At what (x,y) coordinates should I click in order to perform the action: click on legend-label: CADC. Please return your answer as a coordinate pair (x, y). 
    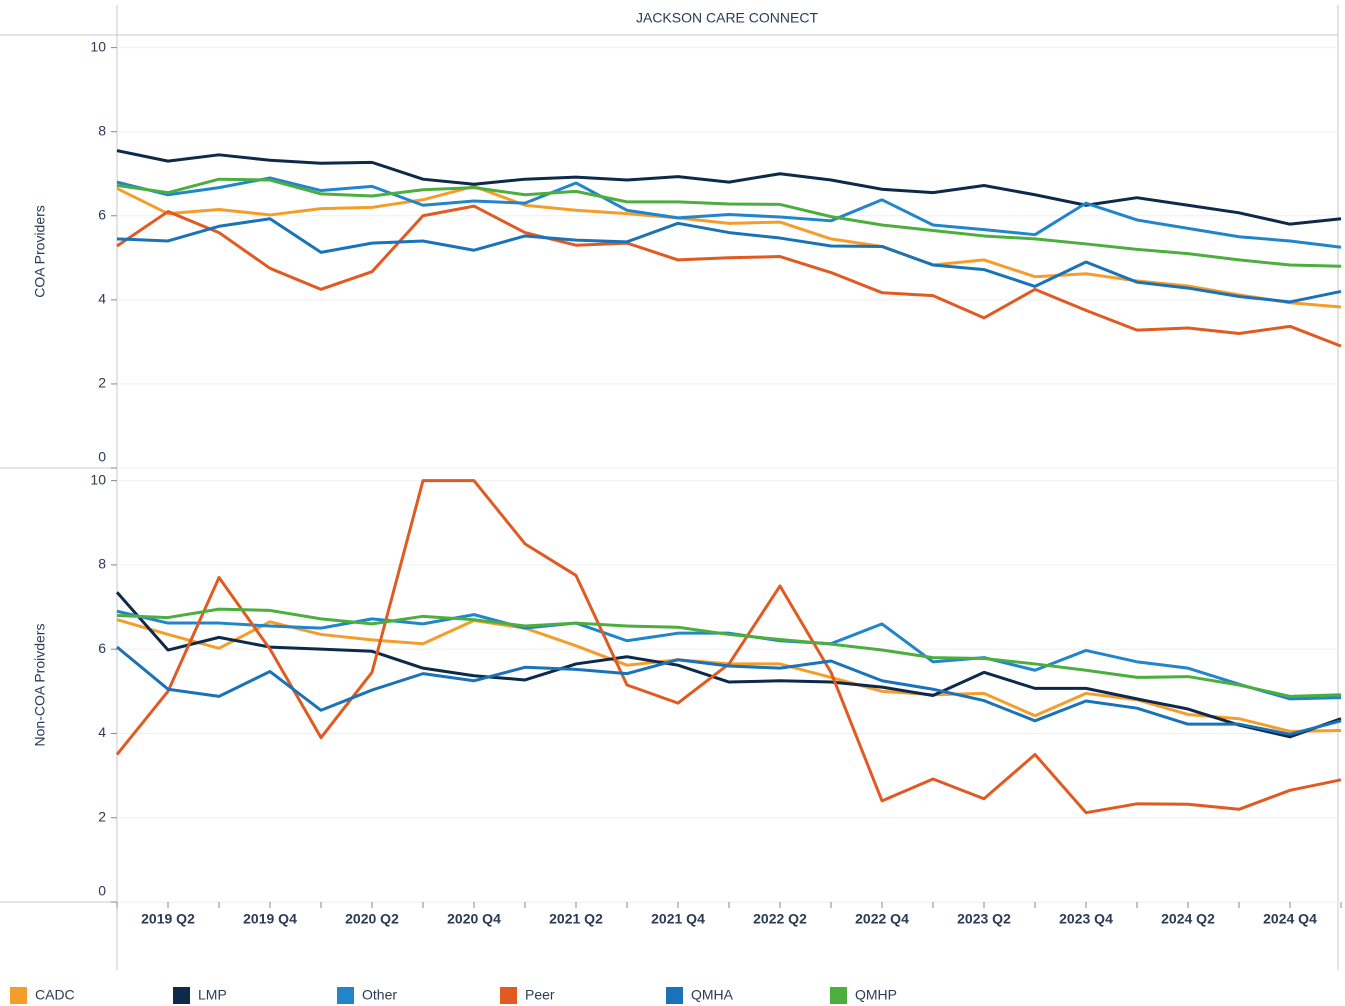
    Looking at the image, I should click on (55, 995).